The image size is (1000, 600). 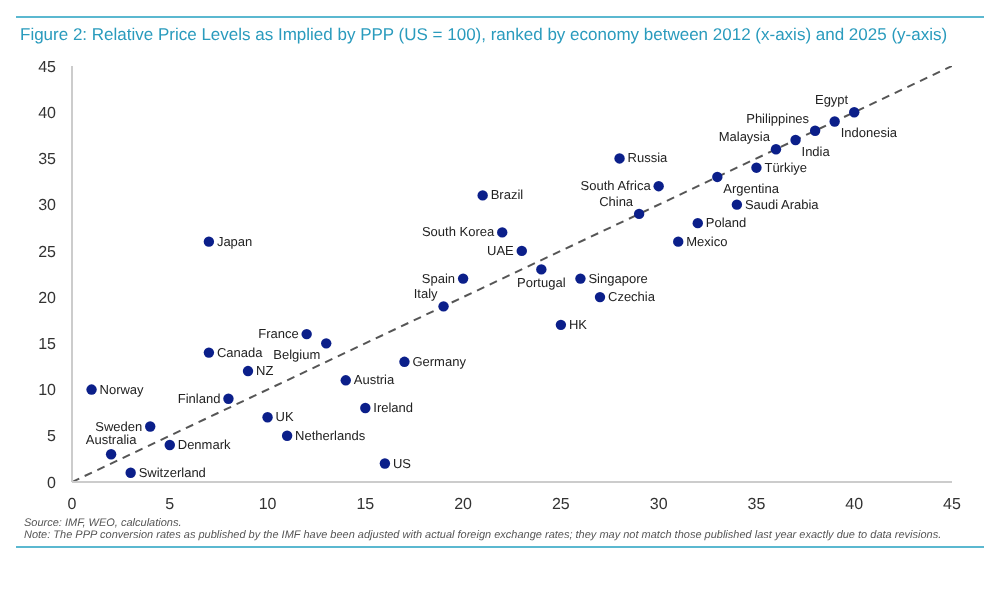 I want to click on y-tick-label: 25, so click(x=48, y=251).